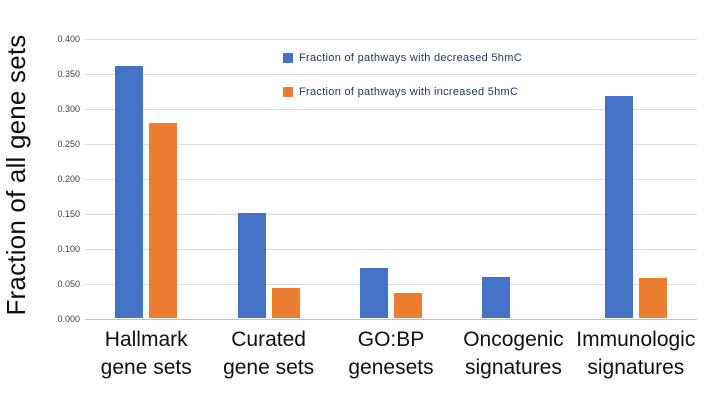  What do you see at coordinates (269, 353) in the screenshot?
I see `x-category-label: Curated gene sets` at bounding box center [269, 353].